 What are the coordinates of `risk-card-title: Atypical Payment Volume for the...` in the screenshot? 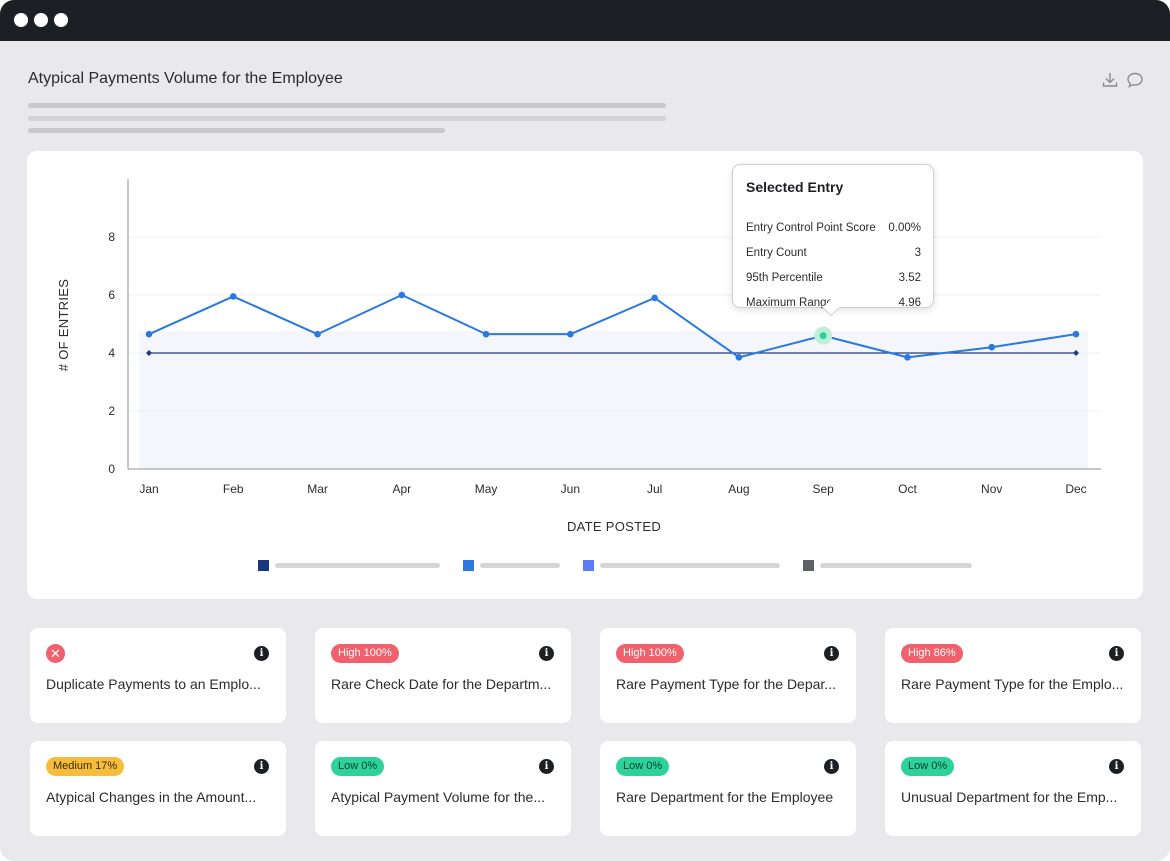 It's located at (438, 797).